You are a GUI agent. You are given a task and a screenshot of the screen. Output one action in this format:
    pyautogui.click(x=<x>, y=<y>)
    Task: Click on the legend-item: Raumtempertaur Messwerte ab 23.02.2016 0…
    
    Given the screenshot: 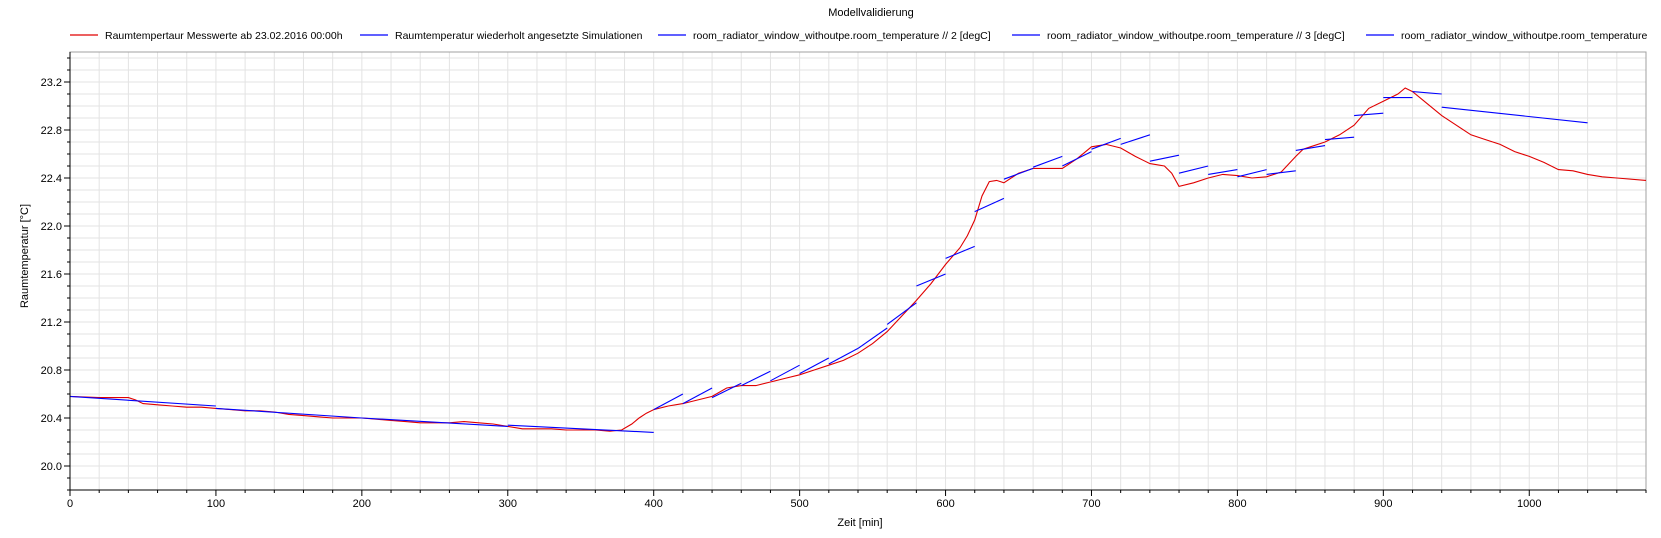 What is the action you would take?
    pyautogui.click(x=206, y=36)
    